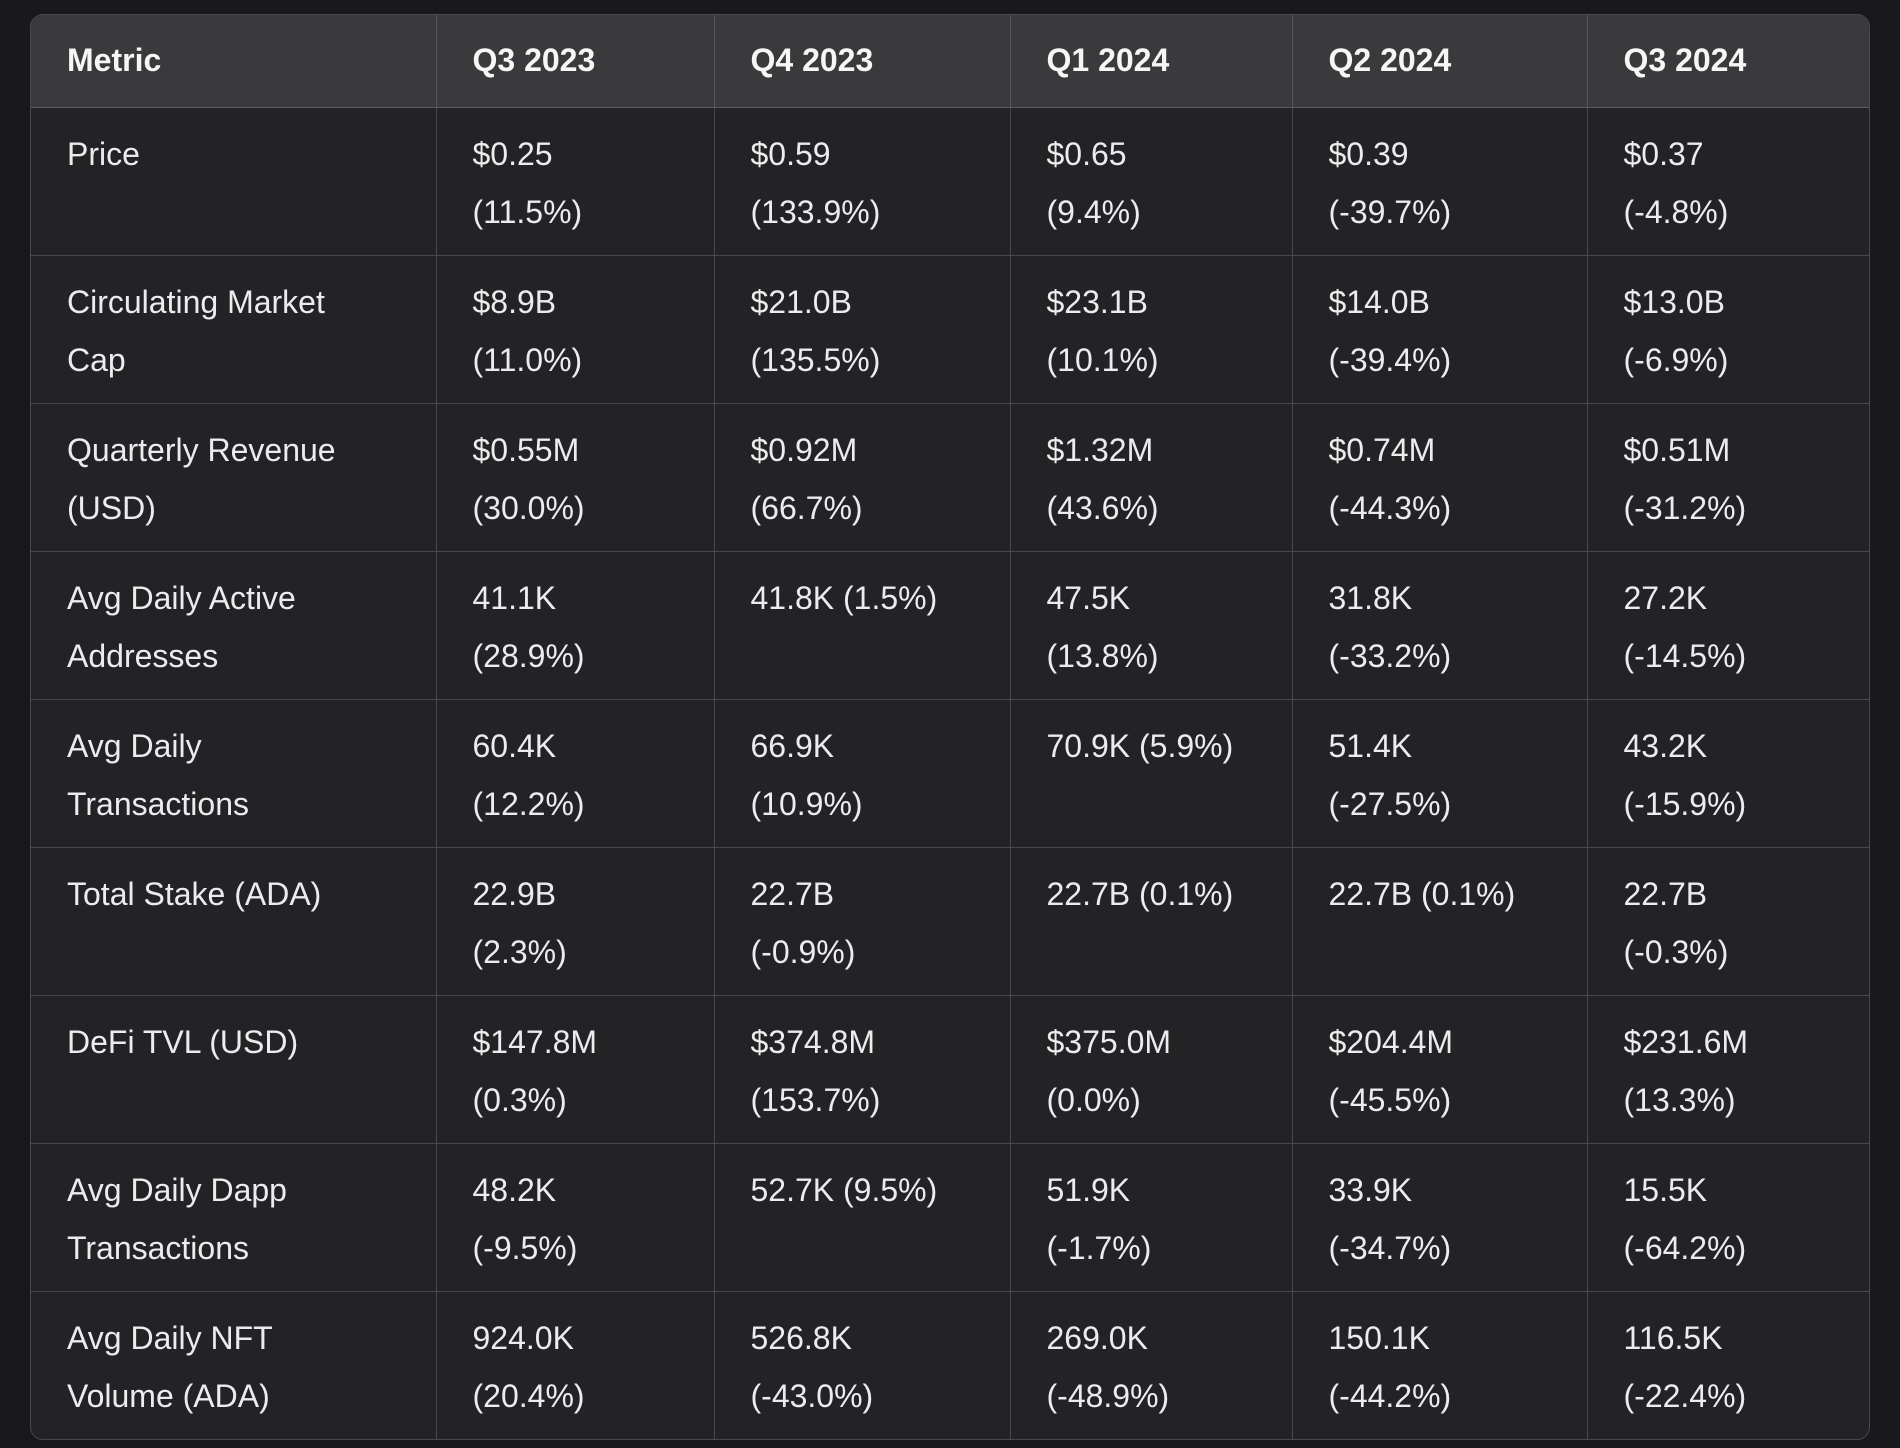  I want to click on cell-value: $23.1B, so click(1097, 301).